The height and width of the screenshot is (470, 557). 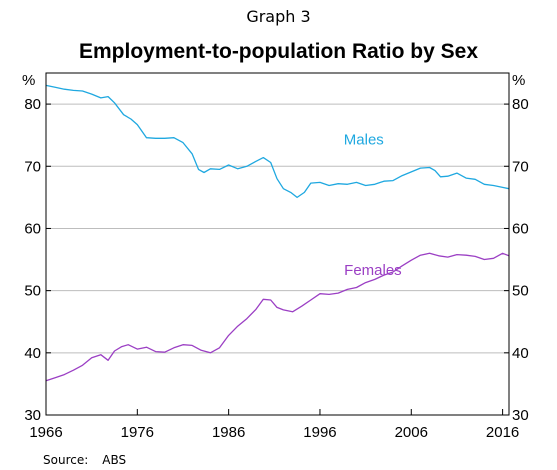 I want to click on x-tick-label-2016: 2016, so click(x=502, y=432).